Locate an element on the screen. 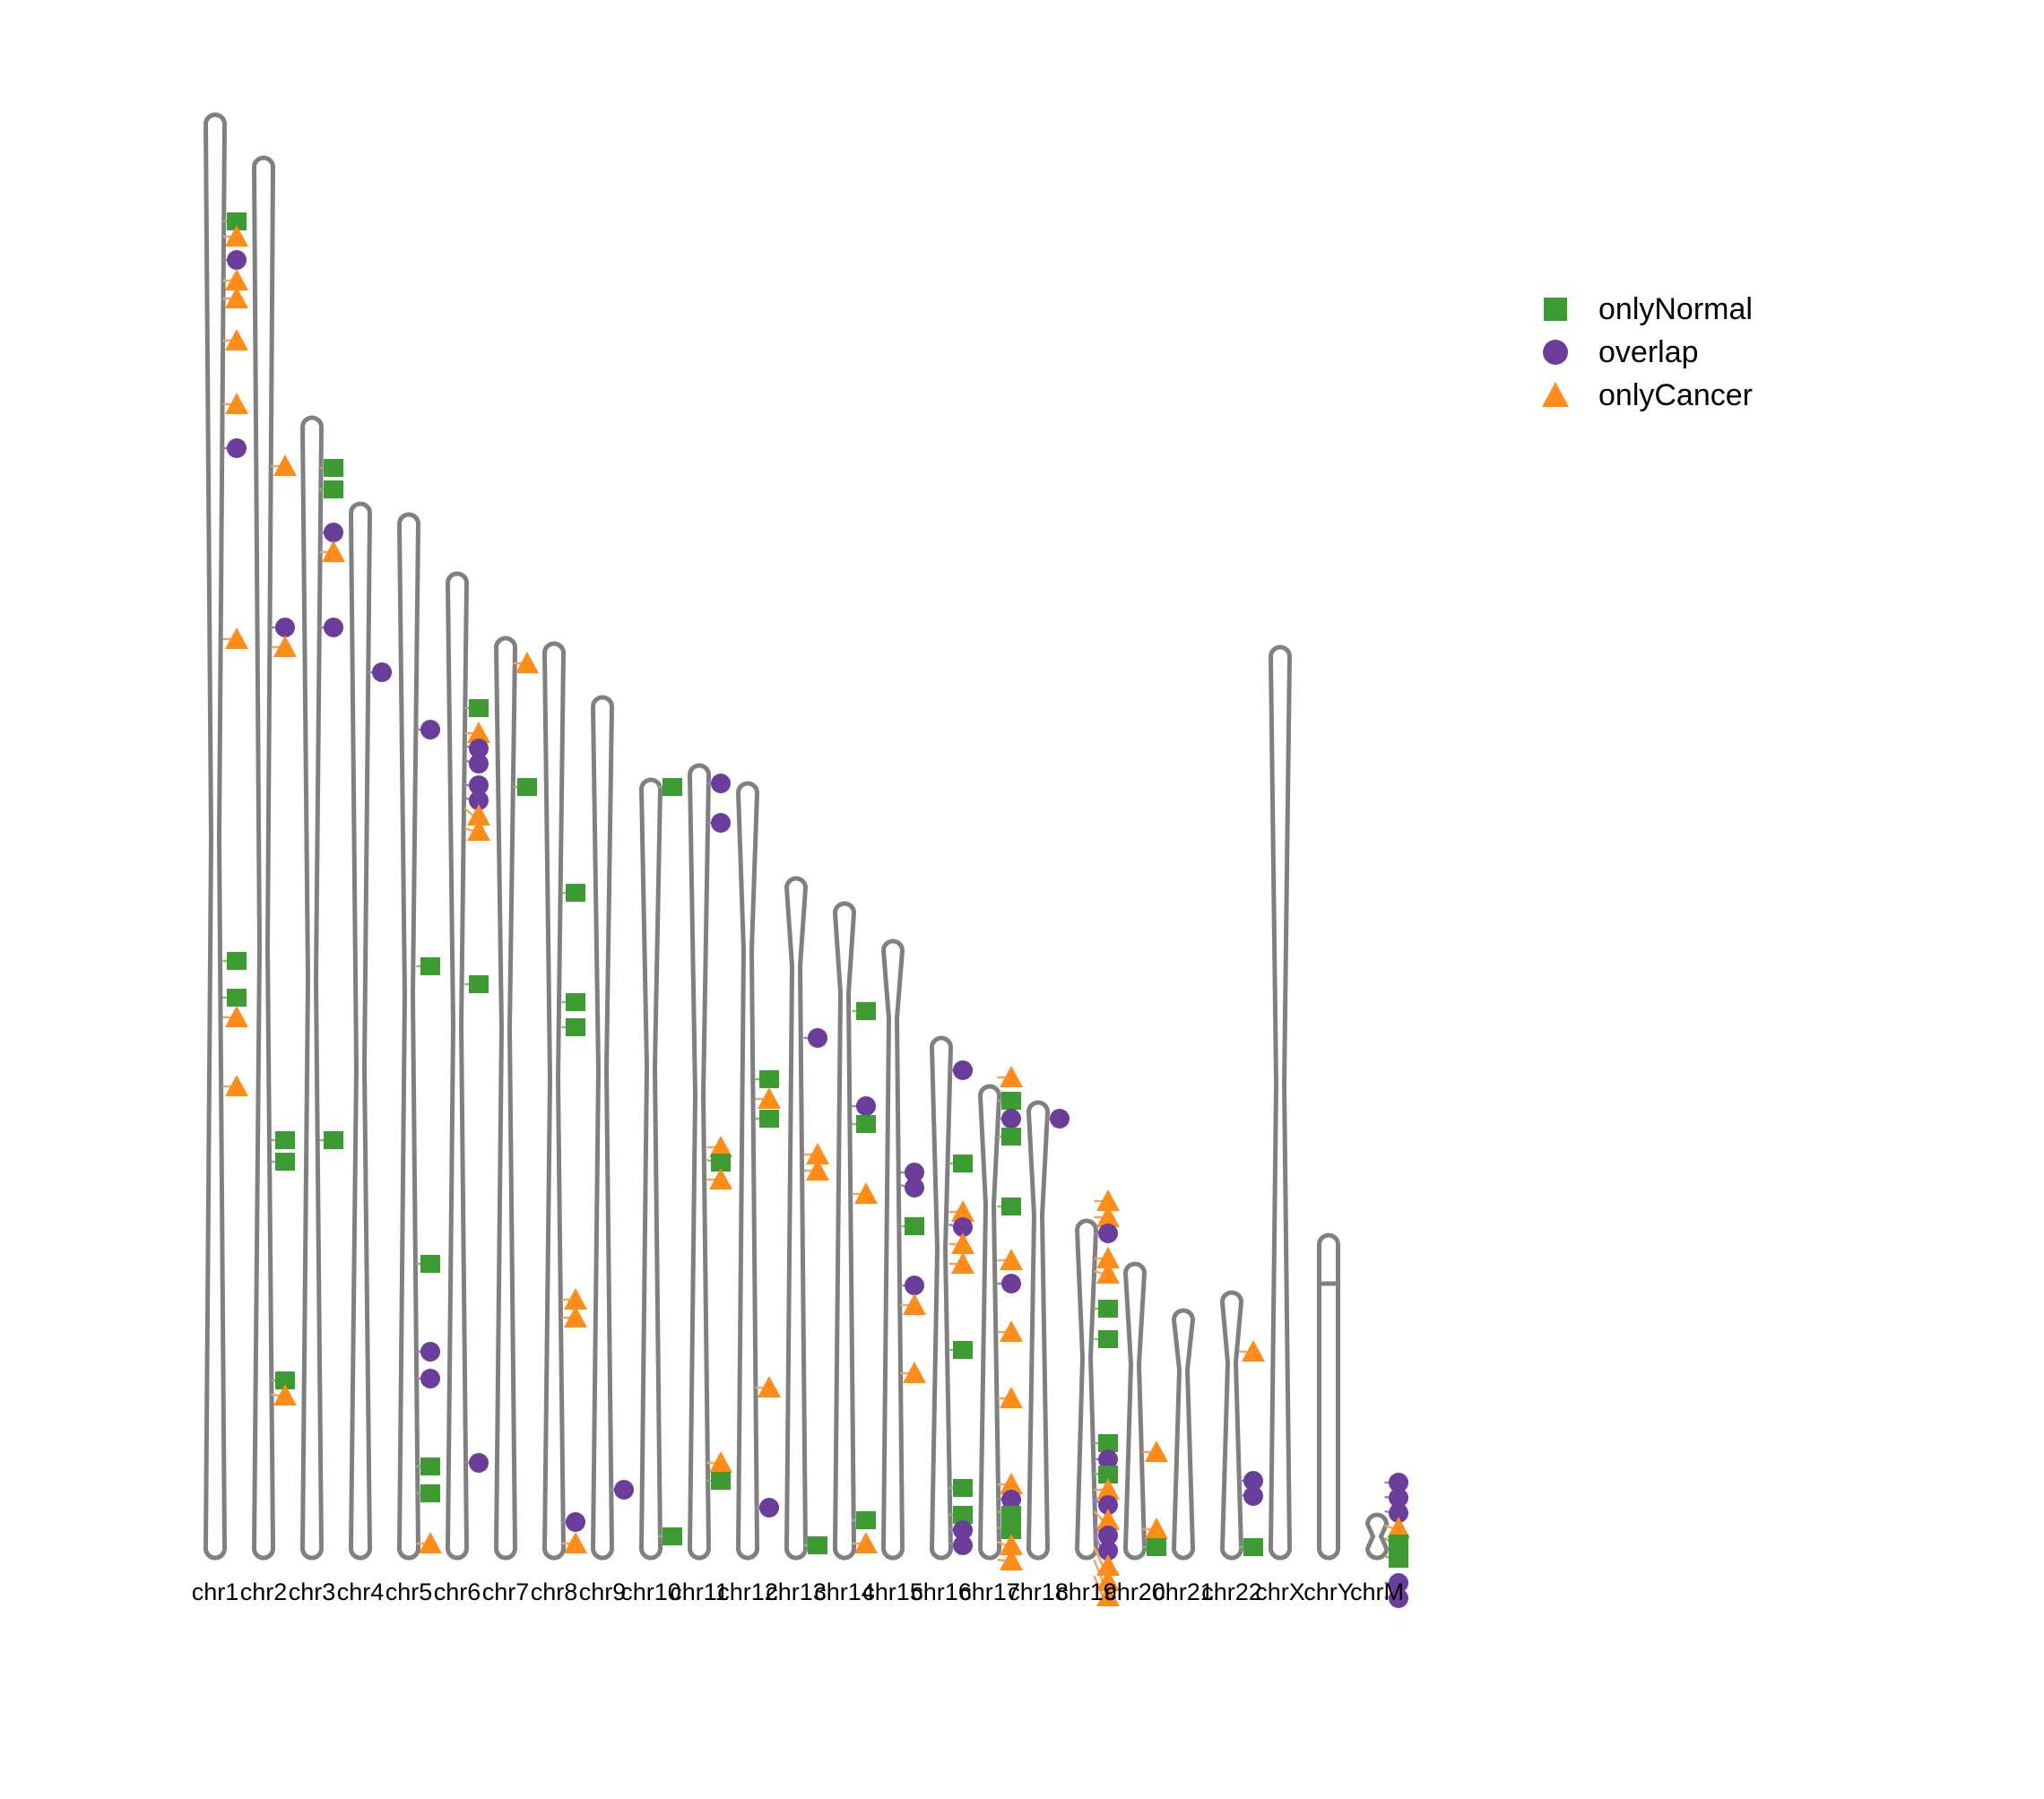 This screenshot has width=2044, height=1799. marker-chr22 is located at coordinates (1253, 1351).